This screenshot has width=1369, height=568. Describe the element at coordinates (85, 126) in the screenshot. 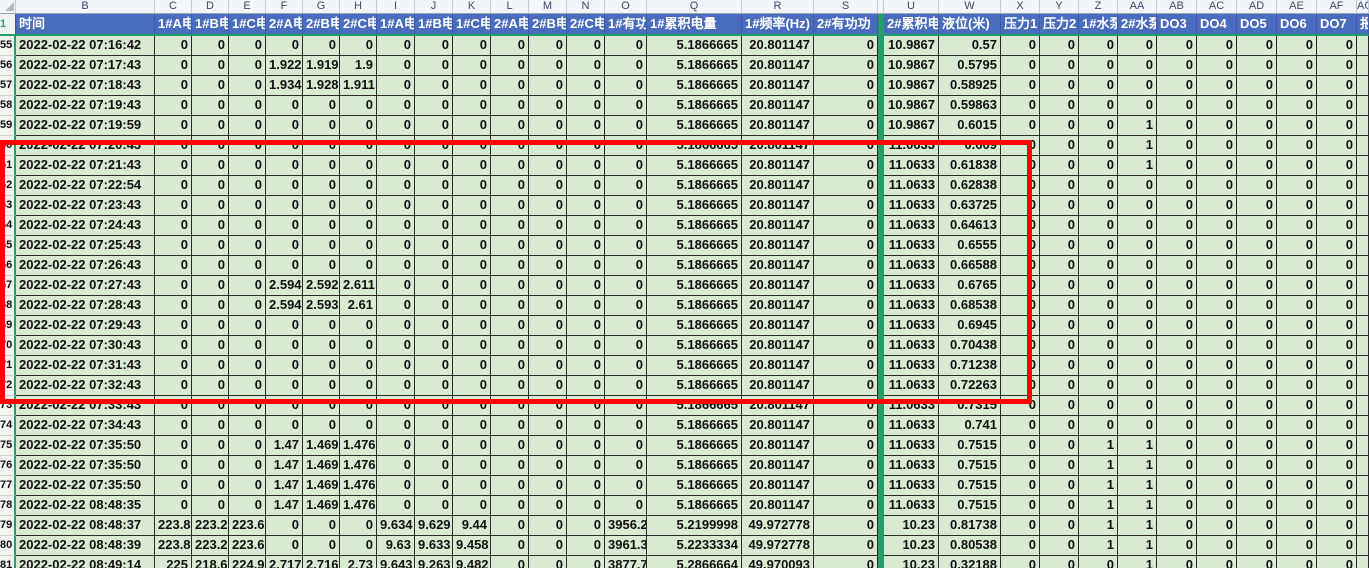

I see `cell-B59: 2022-02-22 07:19:59` at that location.